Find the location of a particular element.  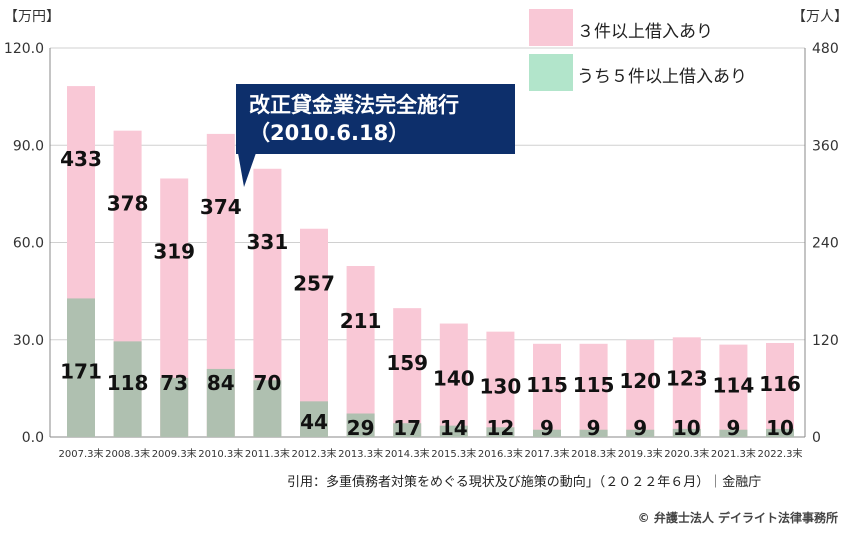

x-tick-label: 2010.3末 is located at coordinates (220, 453).